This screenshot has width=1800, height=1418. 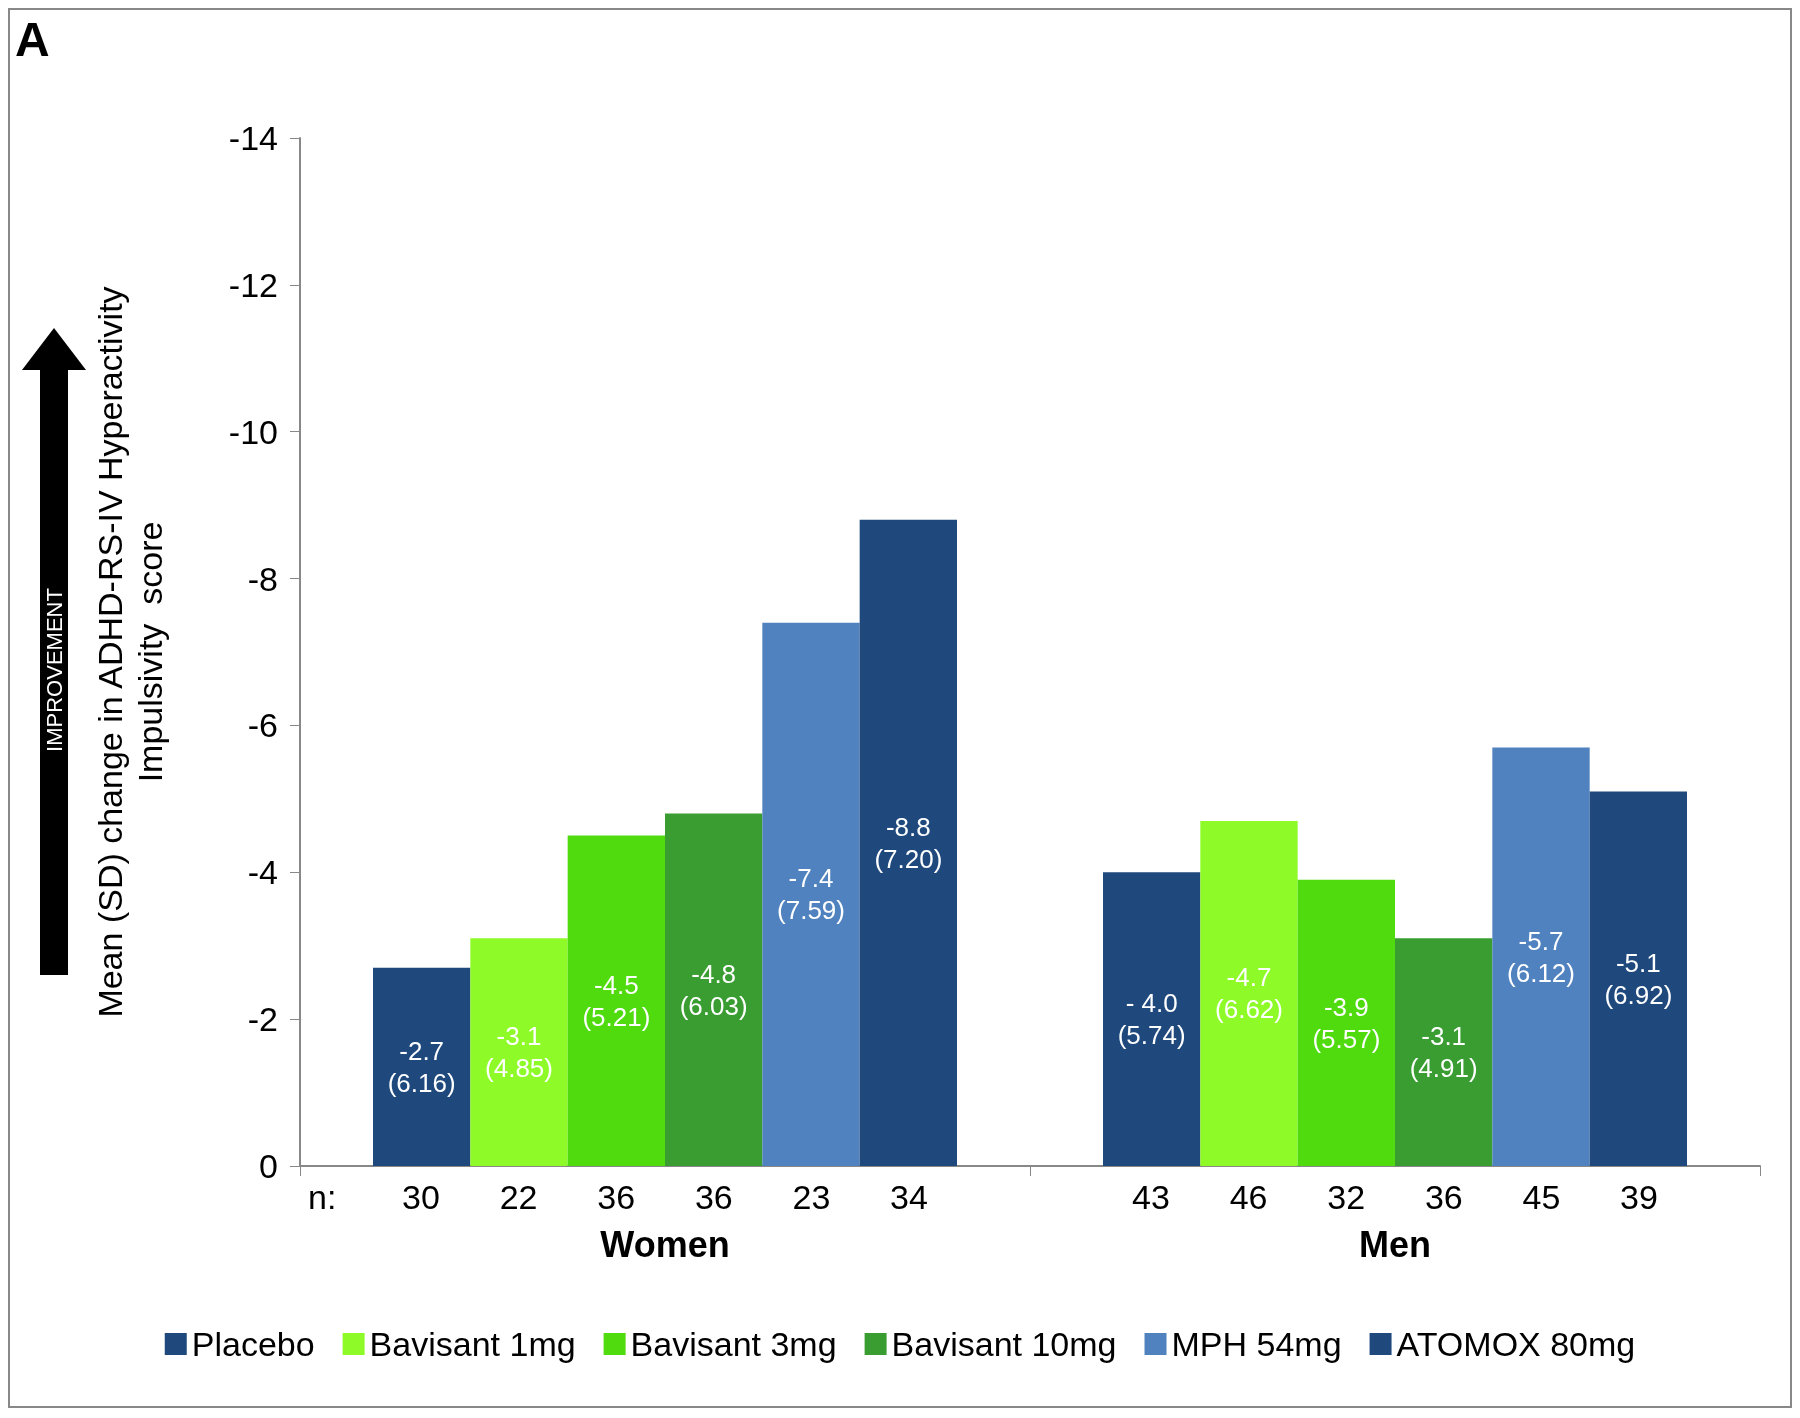 What do you see at coordinates (421, 1066) in the screenshot?
I see `data-label: -2.7 (6.16)` at bounding box center [421, 1066].